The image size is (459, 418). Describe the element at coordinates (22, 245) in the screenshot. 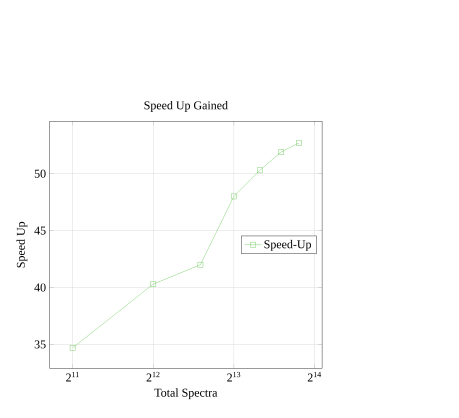

I see `y-axis-title: Speed Up` at that location.